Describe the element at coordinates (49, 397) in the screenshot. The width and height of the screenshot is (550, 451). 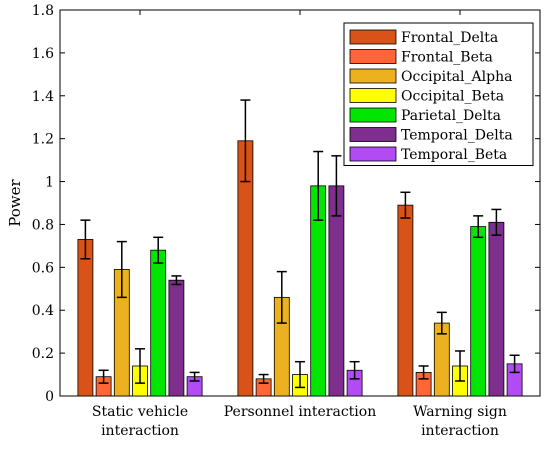
I see `y-tick-label: 0` at that location.